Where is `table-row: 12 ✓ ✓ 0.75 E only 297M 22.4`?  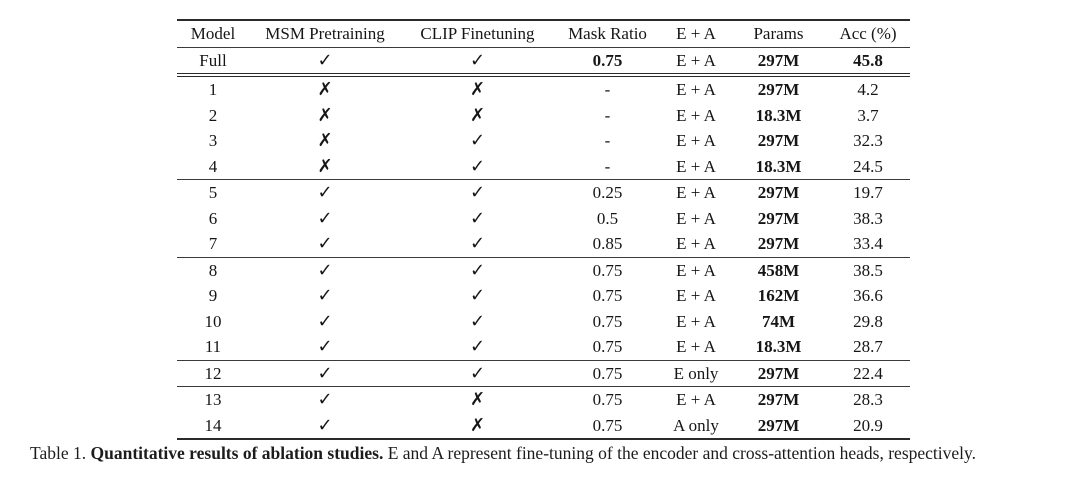 table-row: 12 ✓ ✓ 0.75 E only 297M 22.4 is located at coordinates (543, 373).